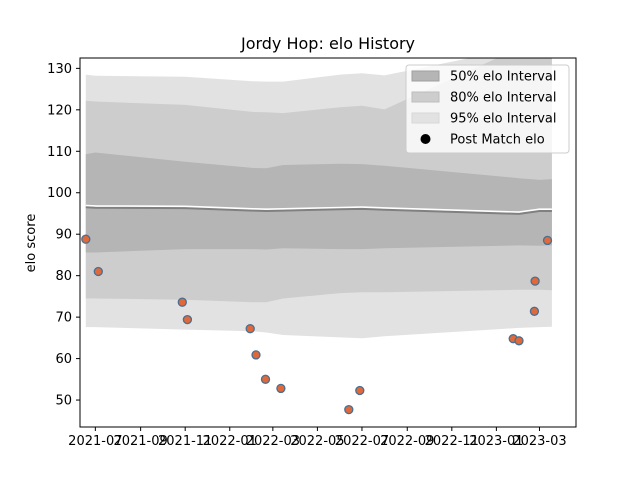 The image size is (640, 485). I want to click on x-tick-label-2022-07: 2022-07, so click(362, 441).